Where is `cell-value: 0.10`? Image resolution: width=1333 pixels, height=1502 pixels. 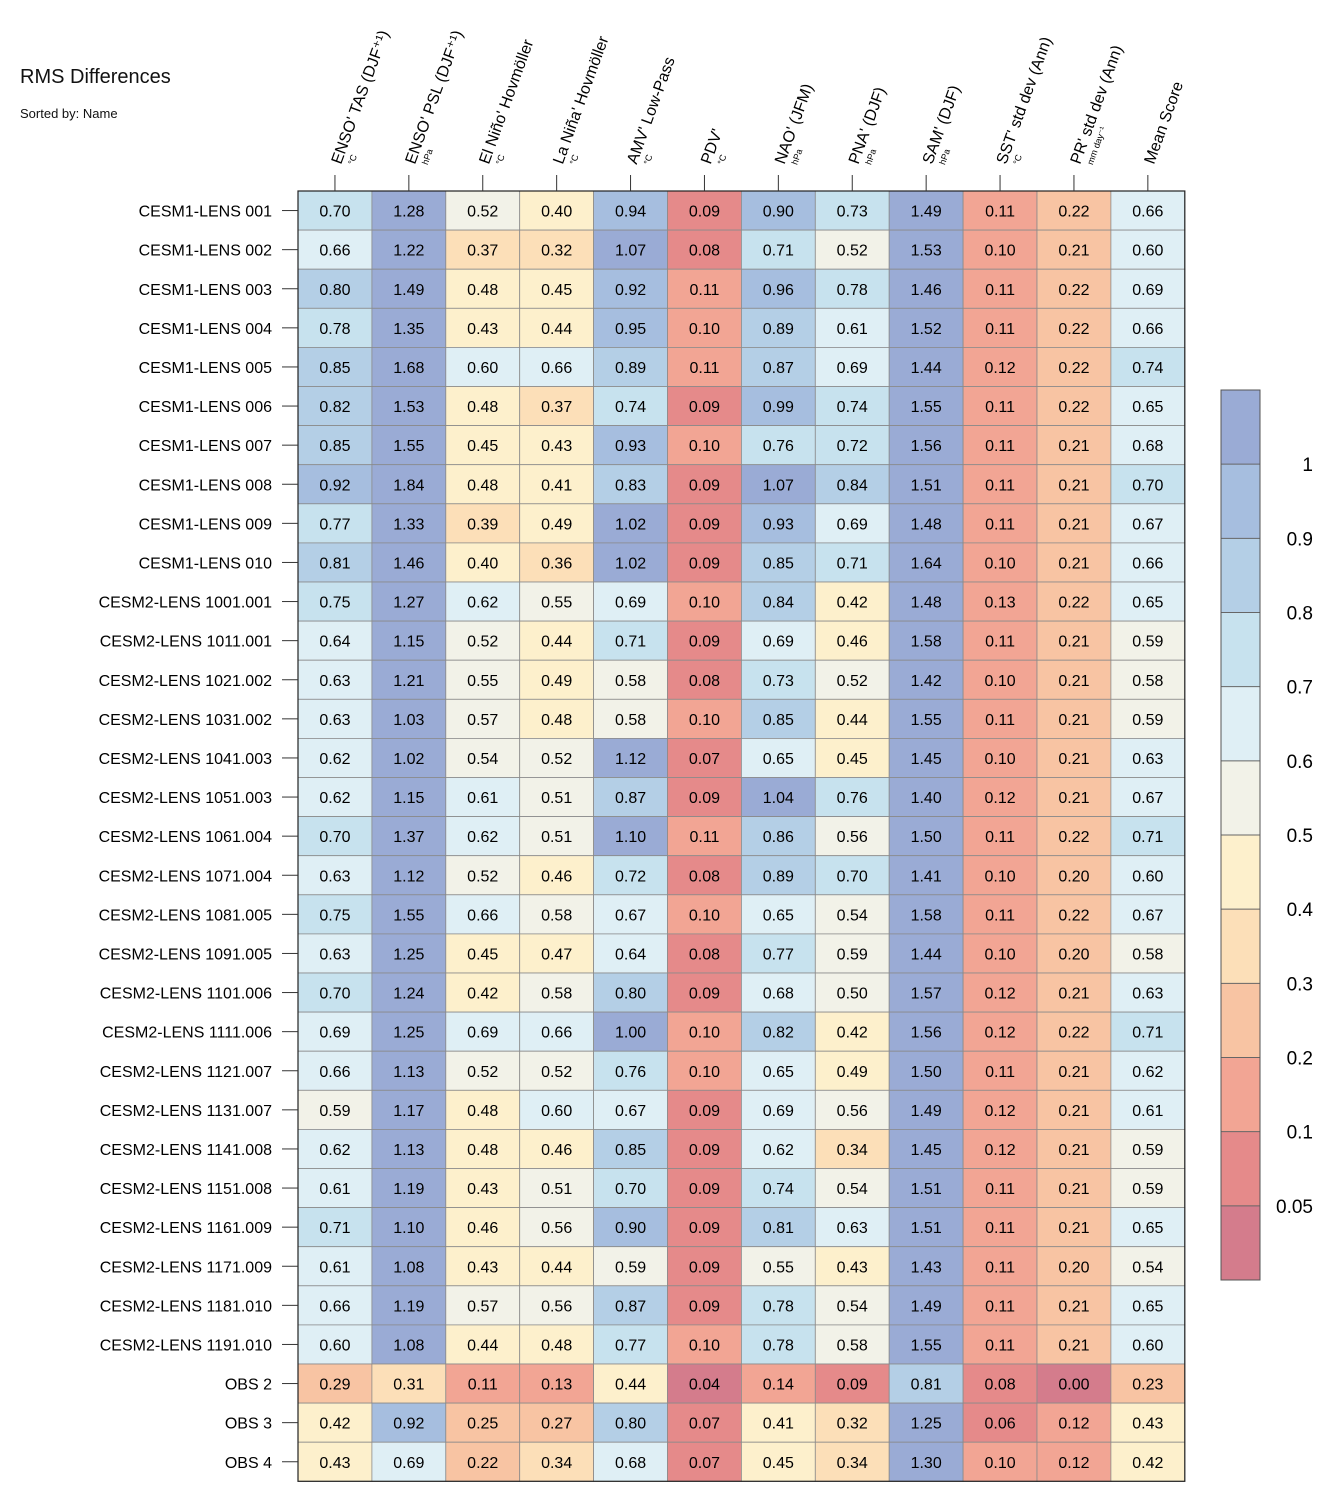 cell-value: 0.10 is located at coordinates (704, 329).